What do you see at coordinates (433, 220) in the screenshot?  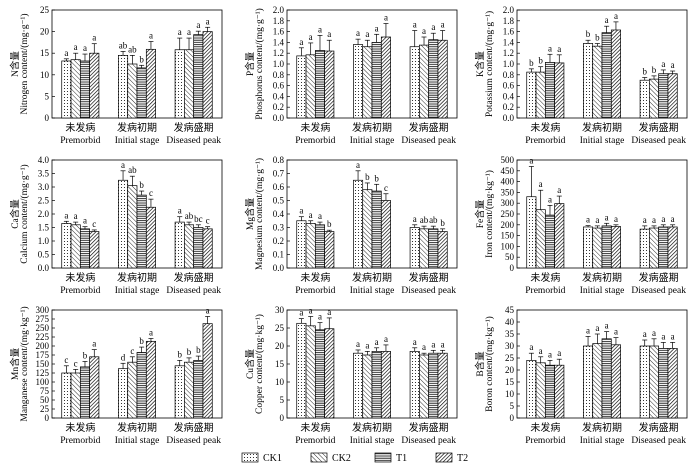 I see `significance-letter: ab` at bounding box center [433, 220].